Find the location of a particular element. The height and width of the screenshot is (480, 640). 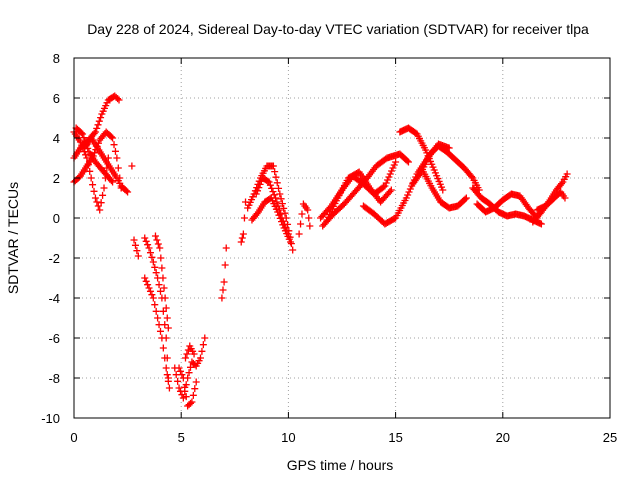

y-tick-label: 6 is located at coordinates (56, 98).